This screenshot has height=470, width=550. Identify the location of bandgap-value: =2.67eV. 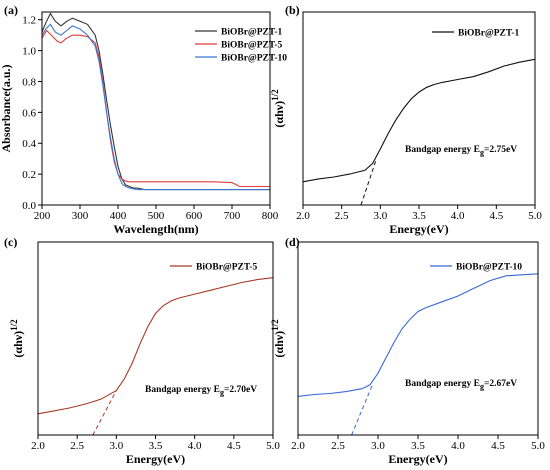
(500, 384).